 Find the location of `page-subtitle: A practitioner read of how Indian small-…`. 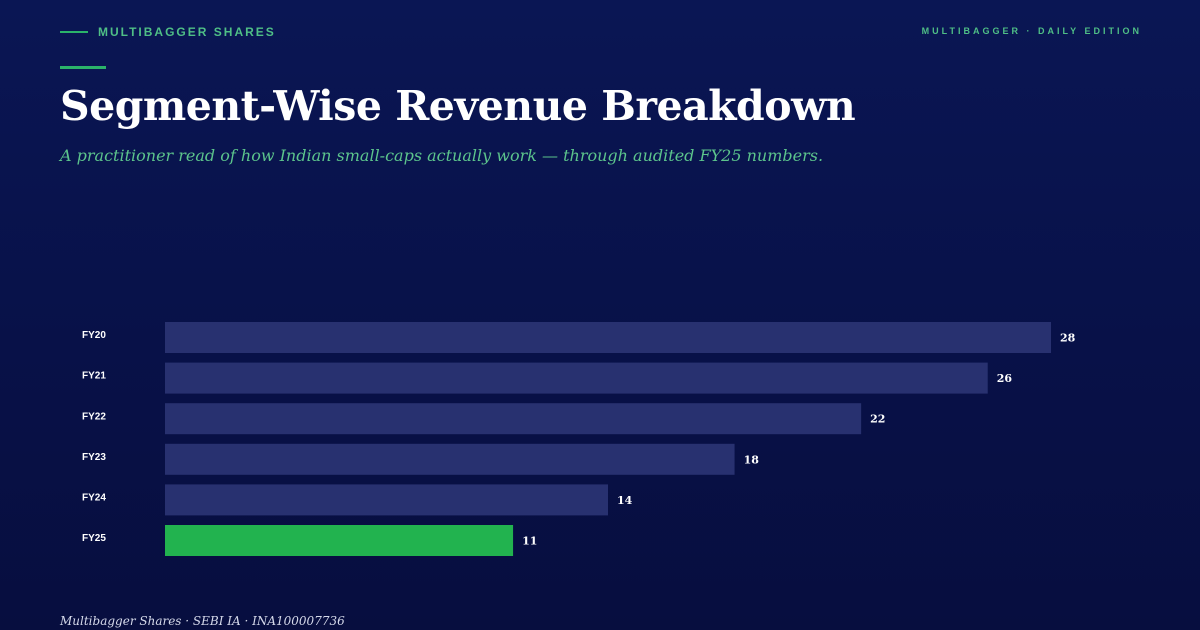

page-subtitle: A practitioner read of how Indian small-… is located at coordinates (442, 155).